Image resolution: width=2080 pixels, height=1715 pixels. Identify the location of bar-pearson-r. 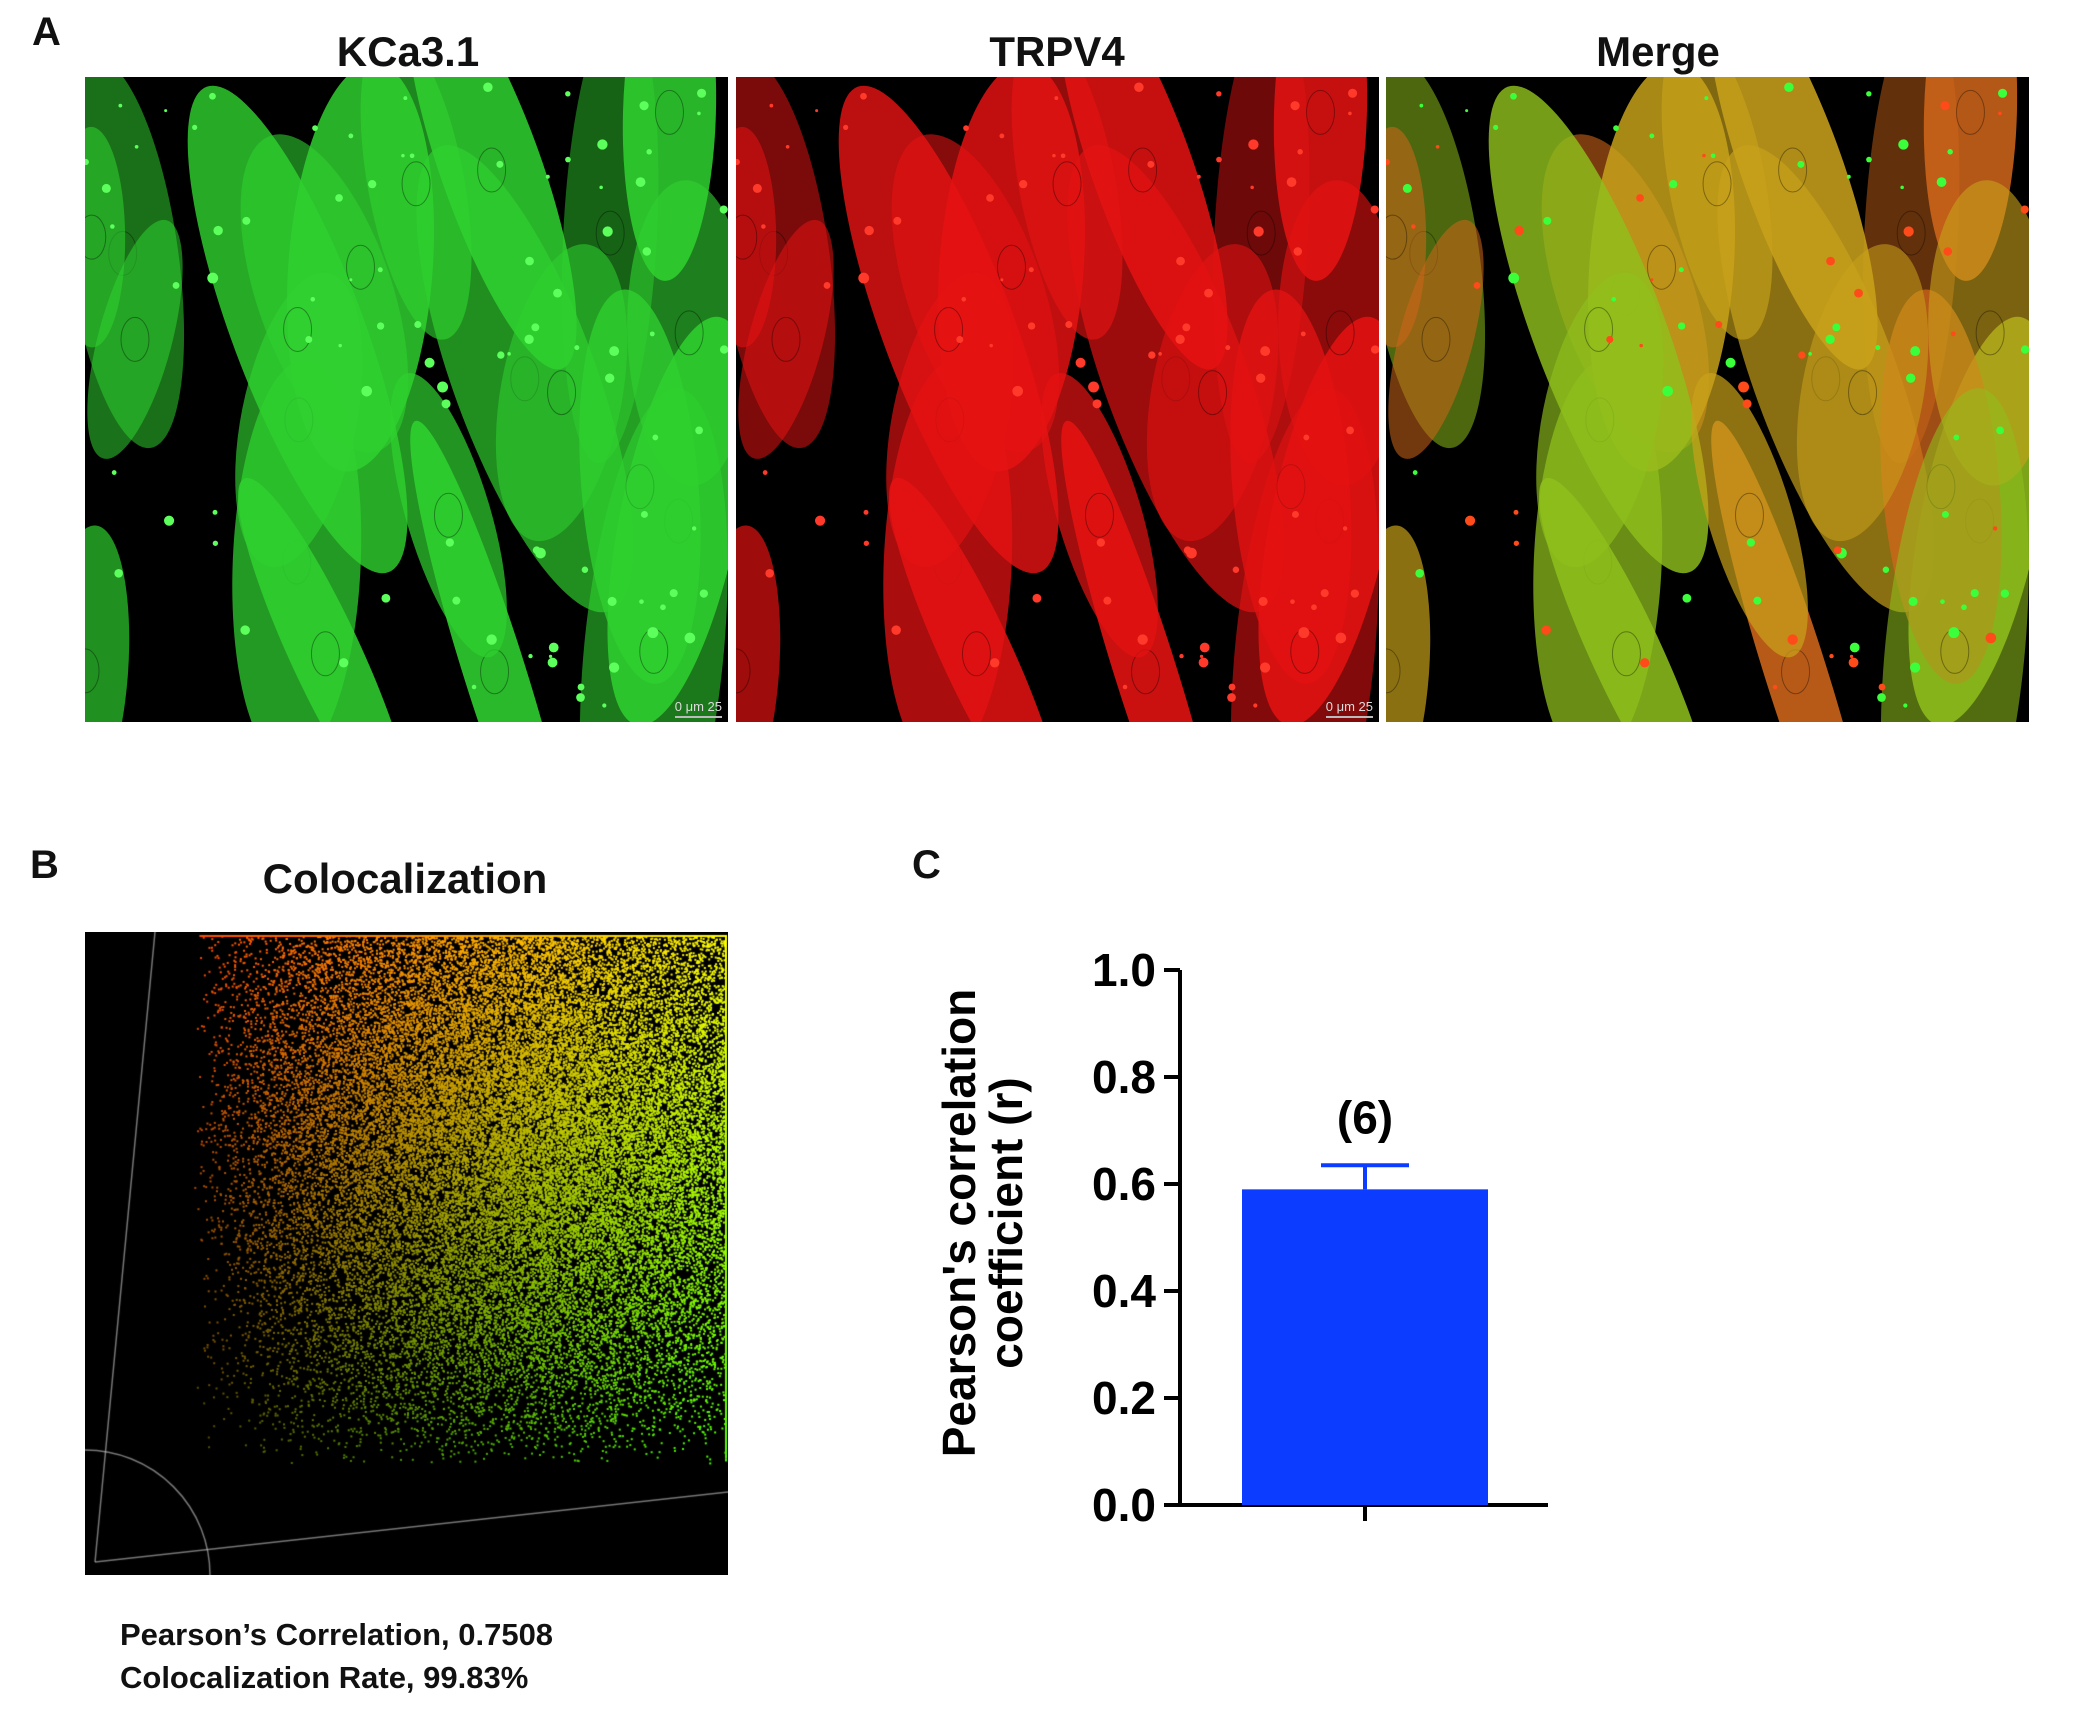
(1365, 1347).